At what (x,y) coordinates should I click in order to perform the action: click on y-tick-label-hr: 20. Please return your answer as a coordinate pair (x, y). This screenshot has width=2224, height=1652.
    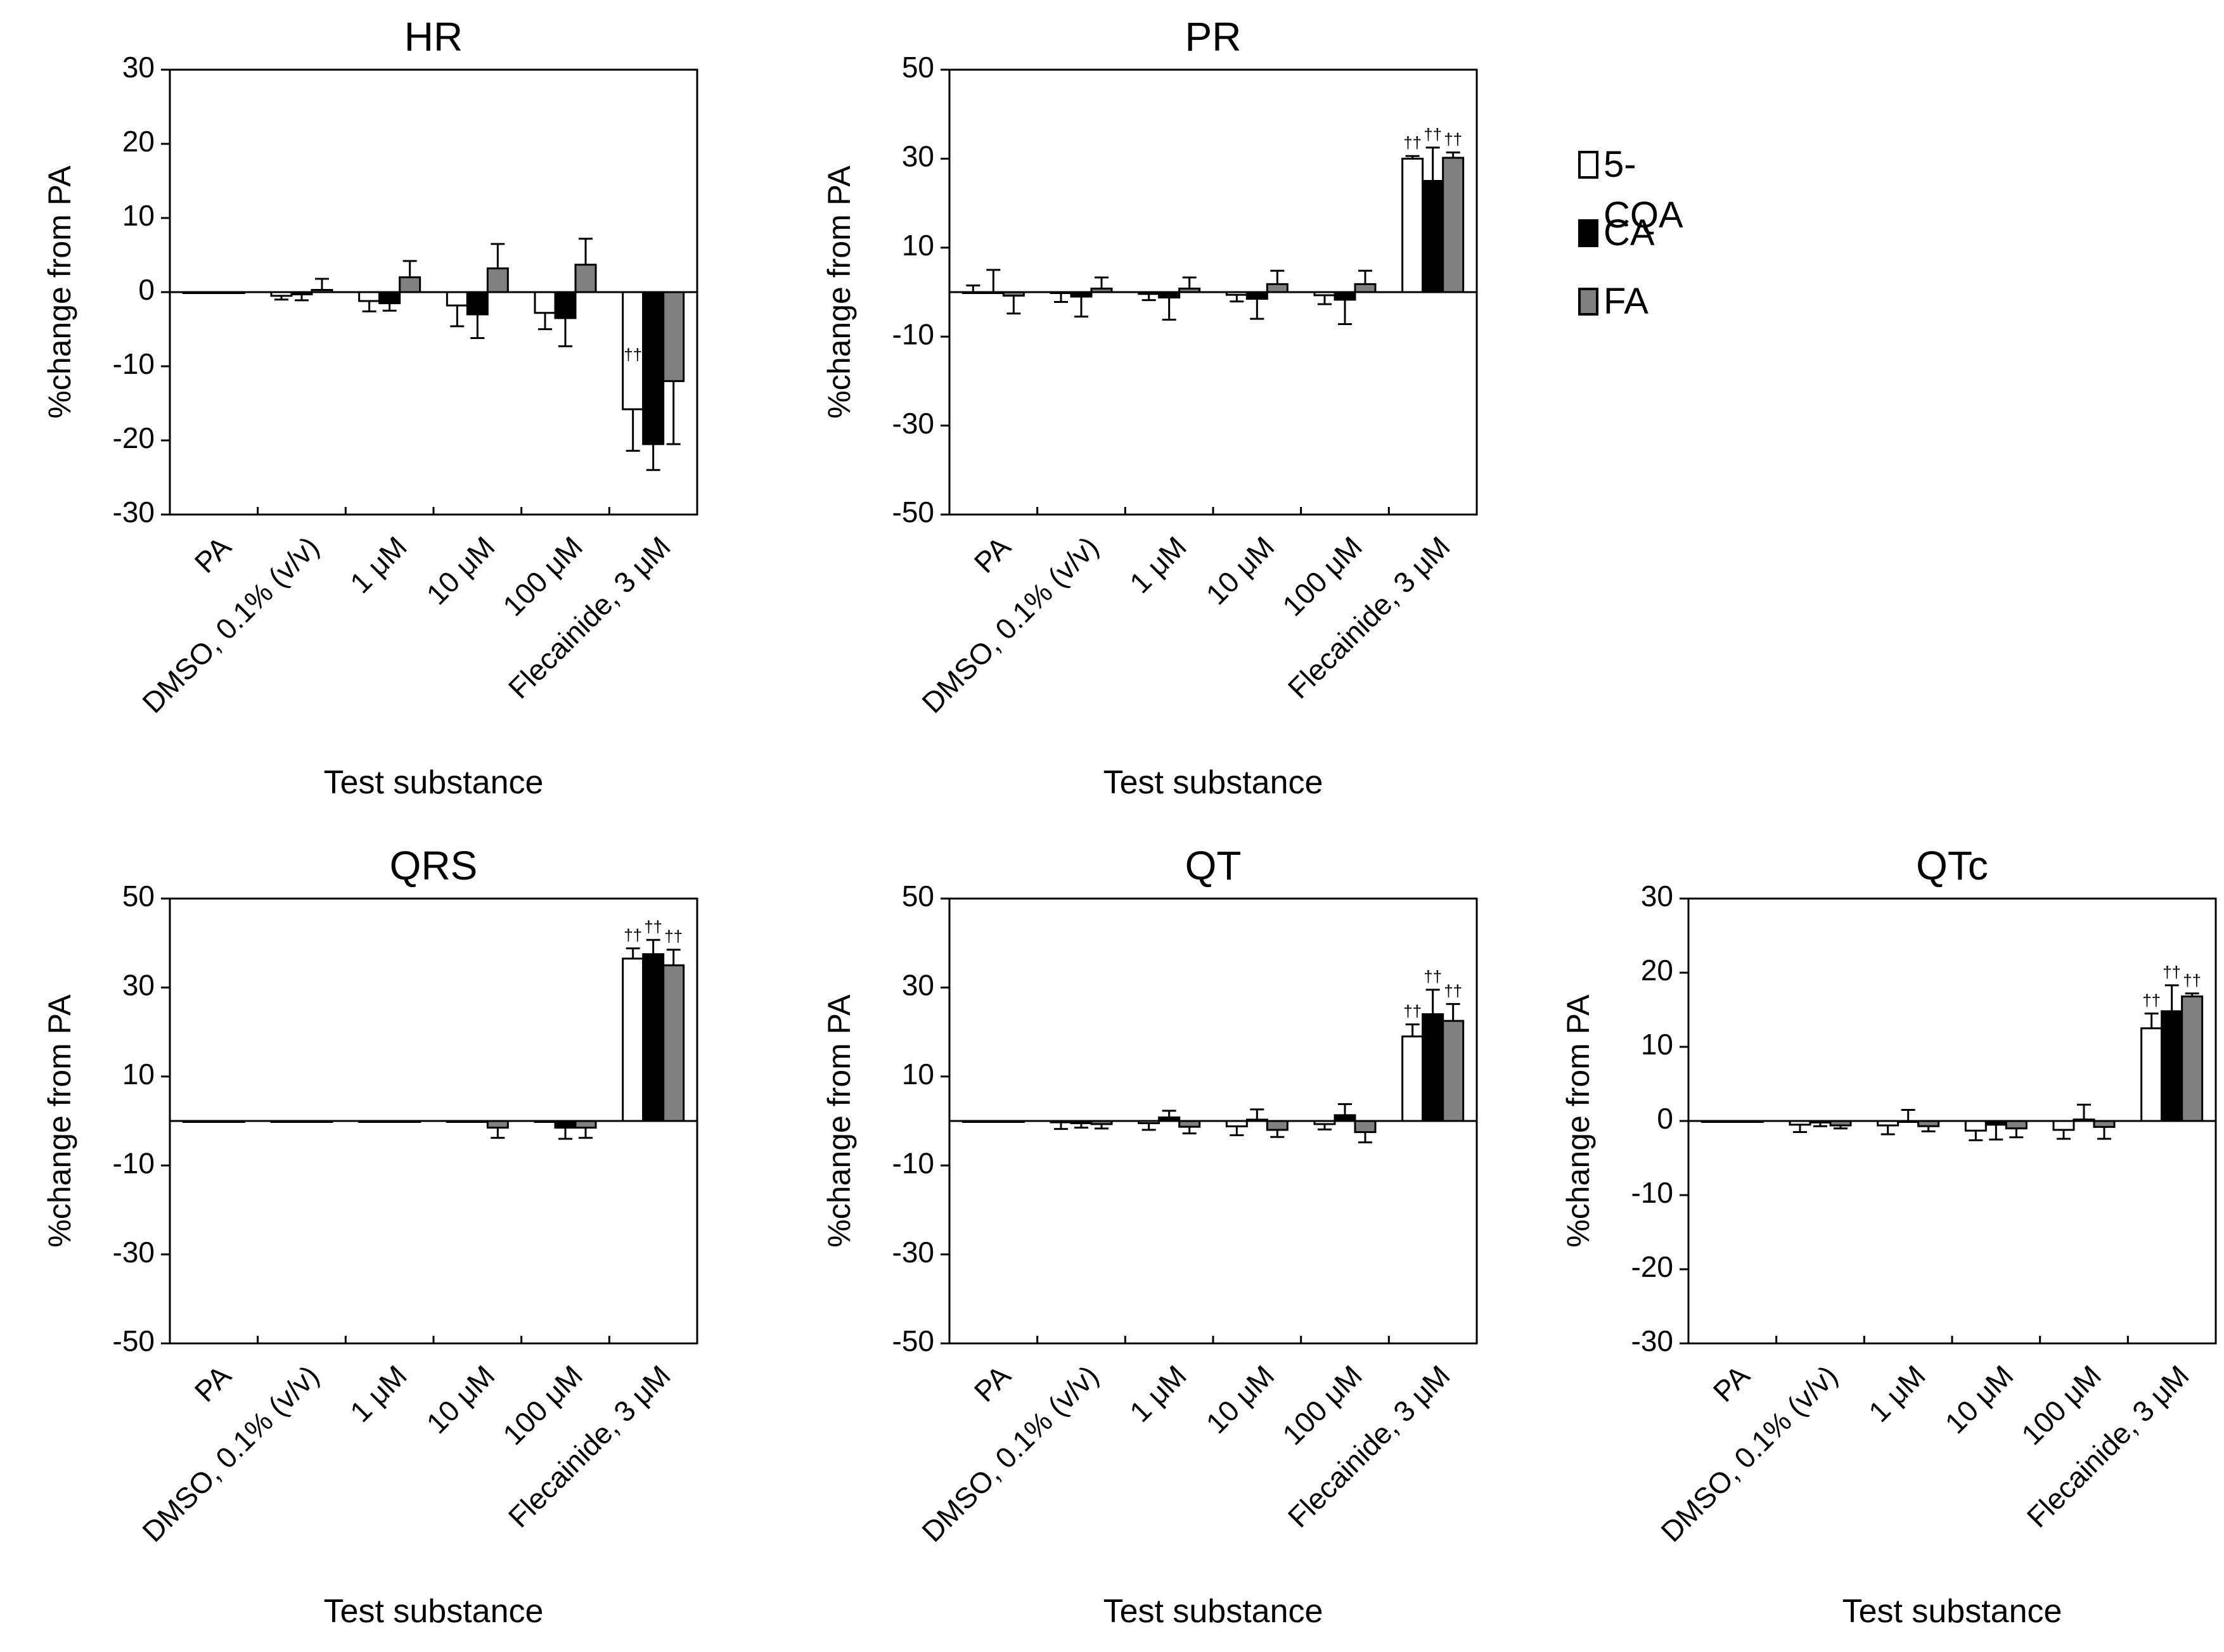
    Looking at the image, I should click on (138, 141).